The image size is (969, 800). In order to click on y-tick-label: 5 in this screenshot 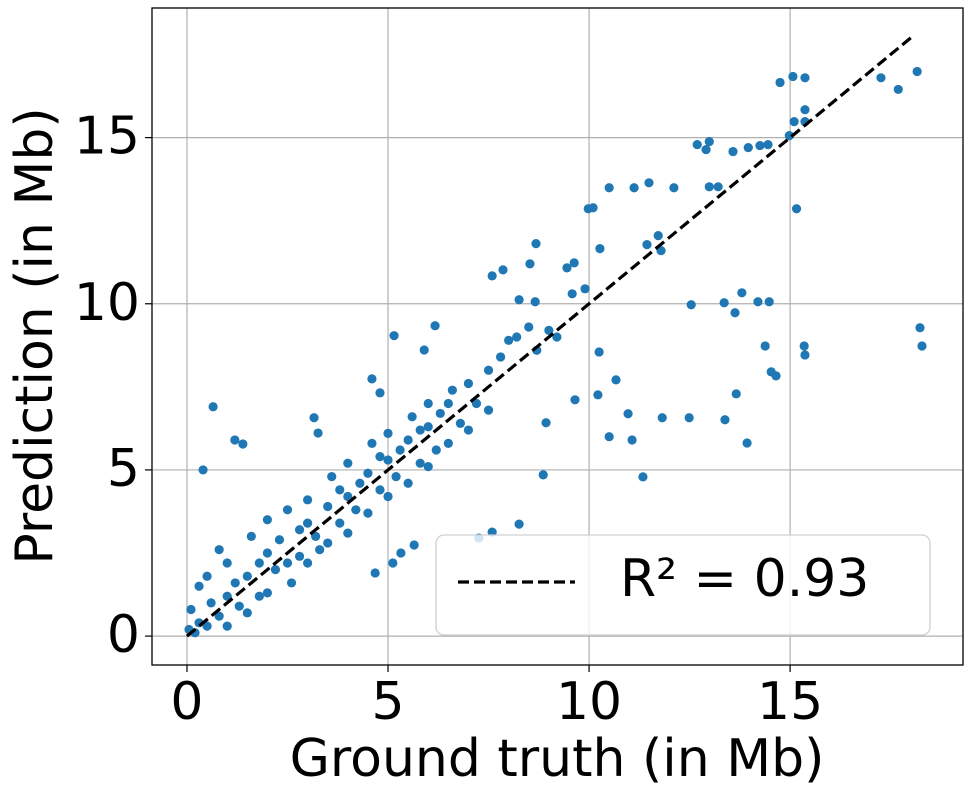, I will do `click(123, 469)`.